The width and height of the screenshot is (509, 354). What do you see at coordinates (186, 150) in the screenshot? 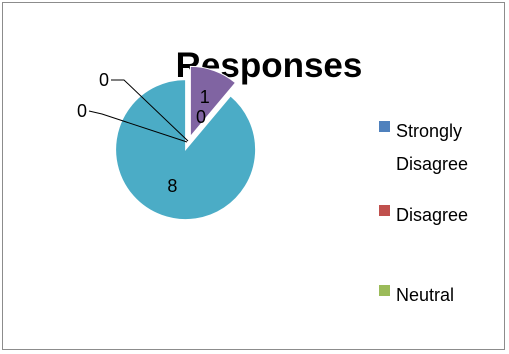
I see `pie-slice` at bounding box center [186, 150].